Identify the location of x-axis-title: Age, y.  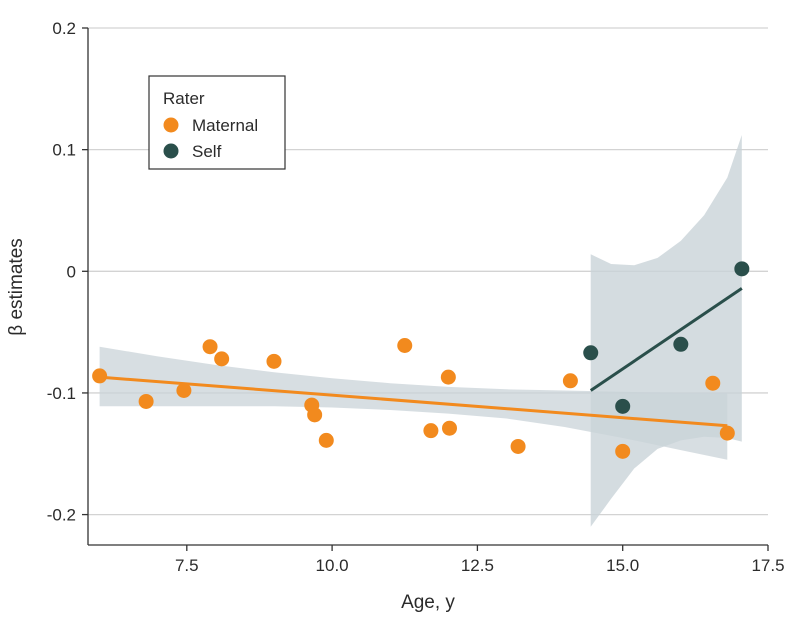
(428, 602).